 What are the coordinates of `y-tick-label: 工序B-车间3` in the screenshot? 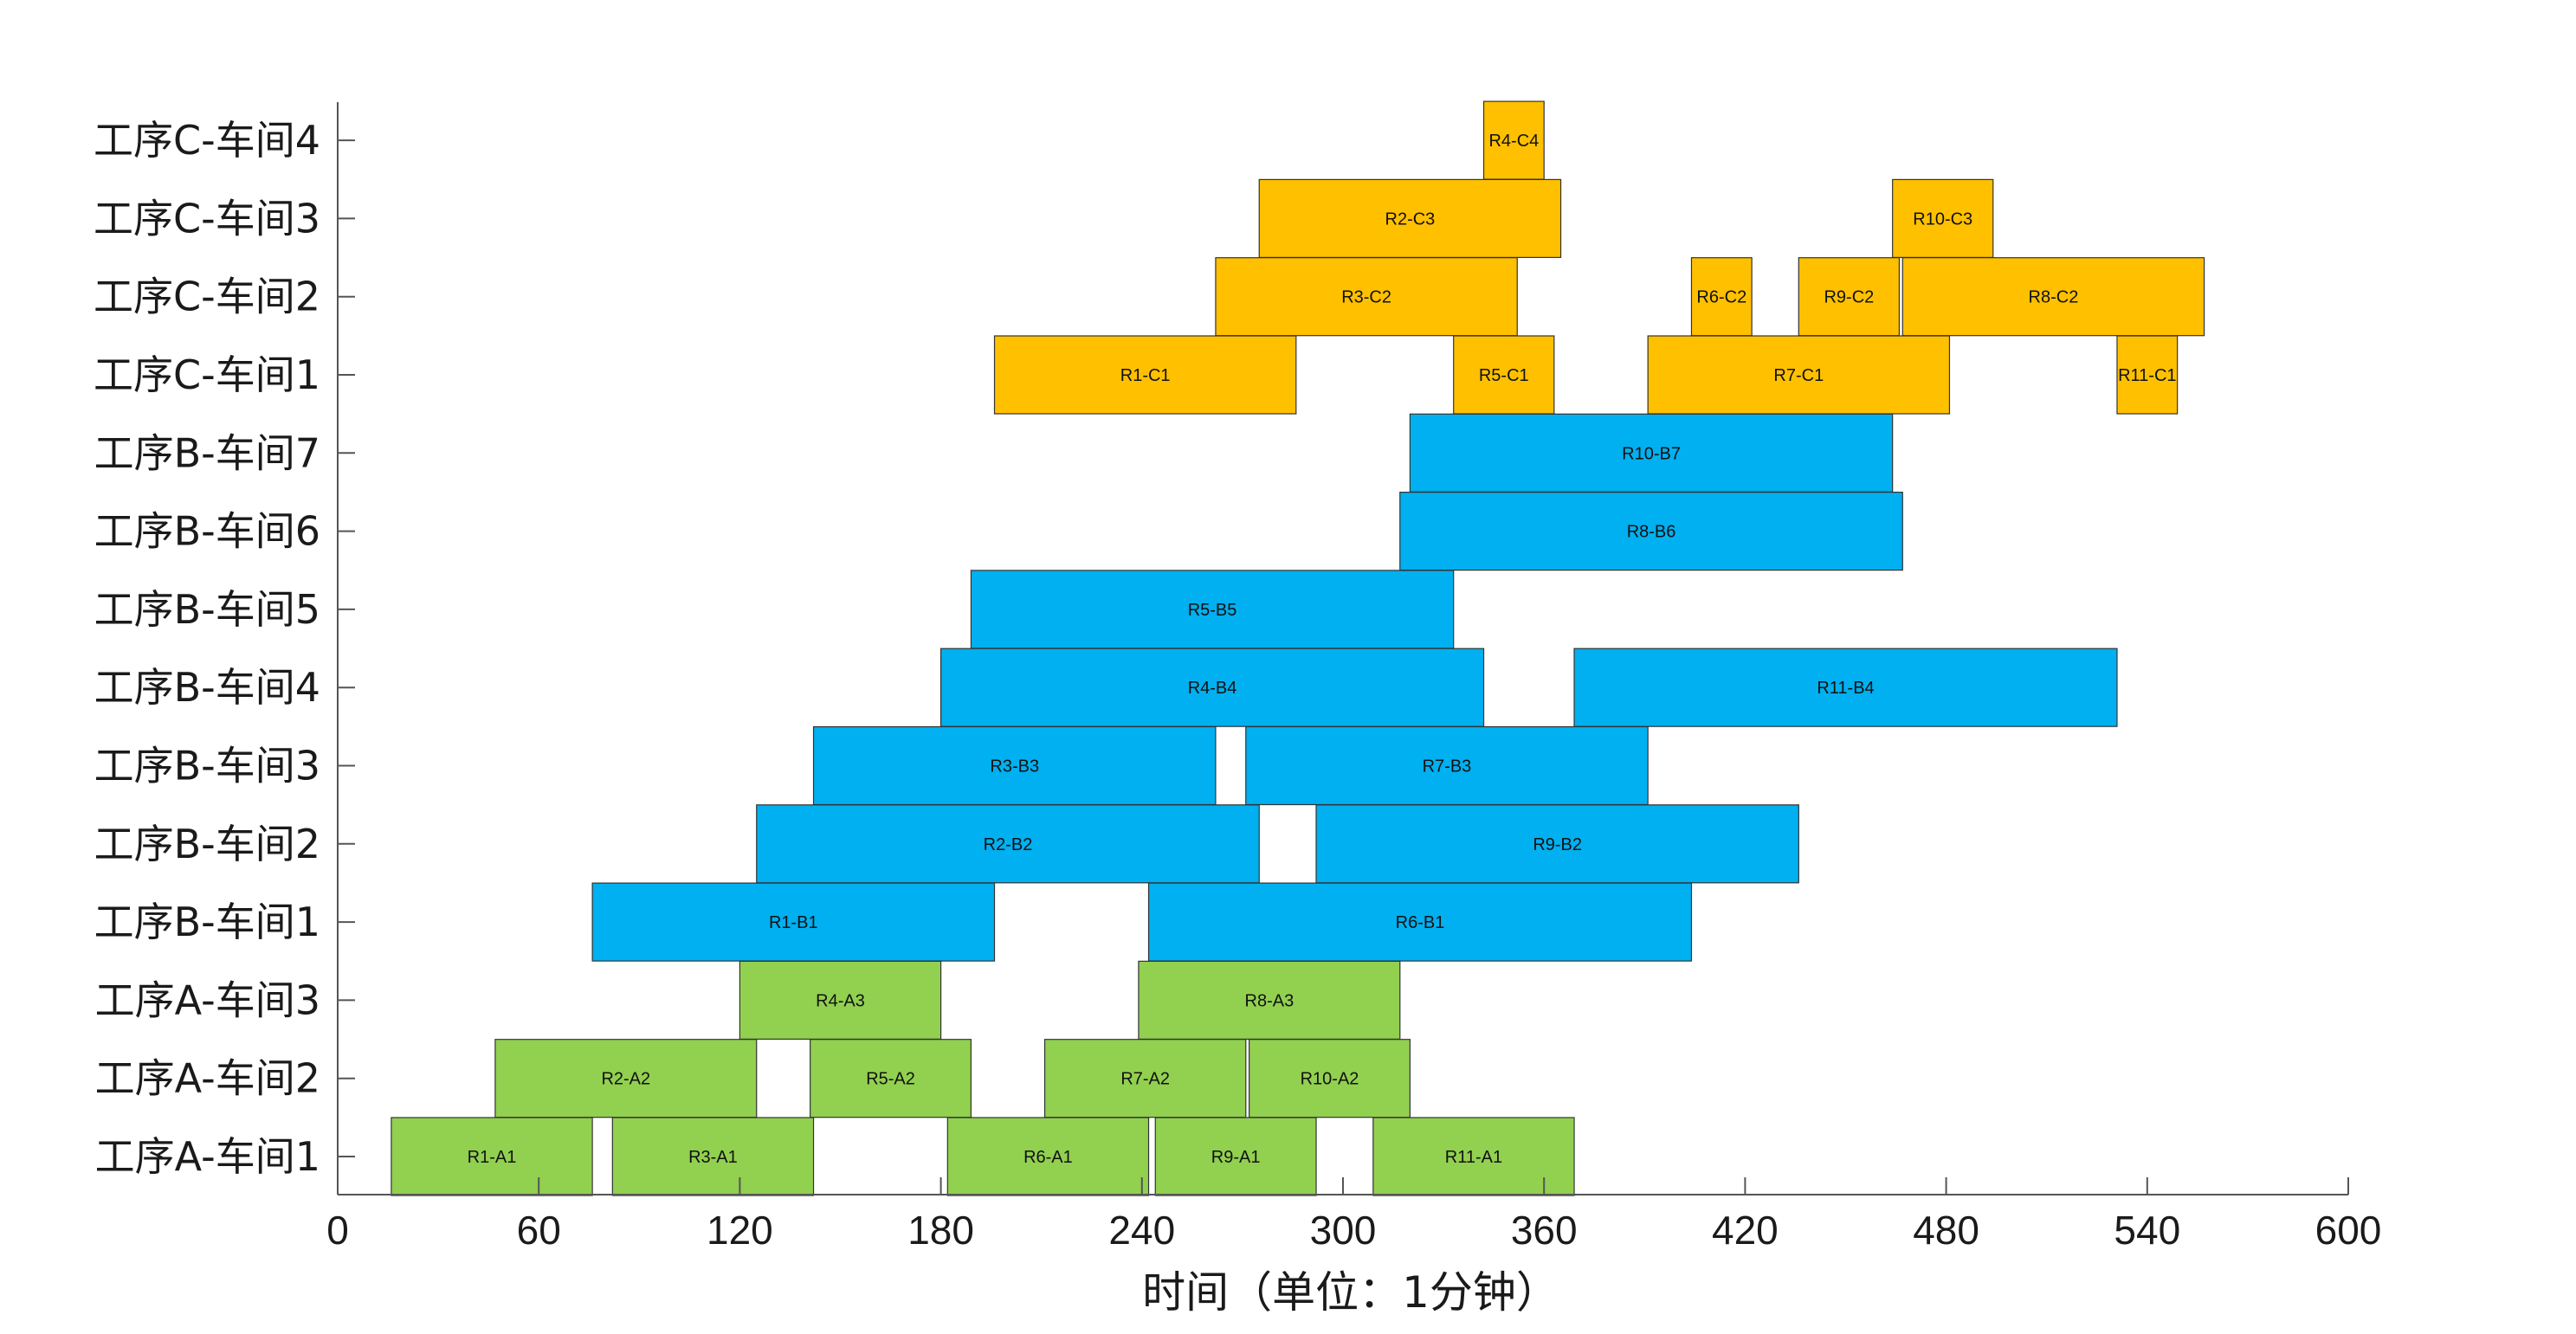 It's located at (207, 766).